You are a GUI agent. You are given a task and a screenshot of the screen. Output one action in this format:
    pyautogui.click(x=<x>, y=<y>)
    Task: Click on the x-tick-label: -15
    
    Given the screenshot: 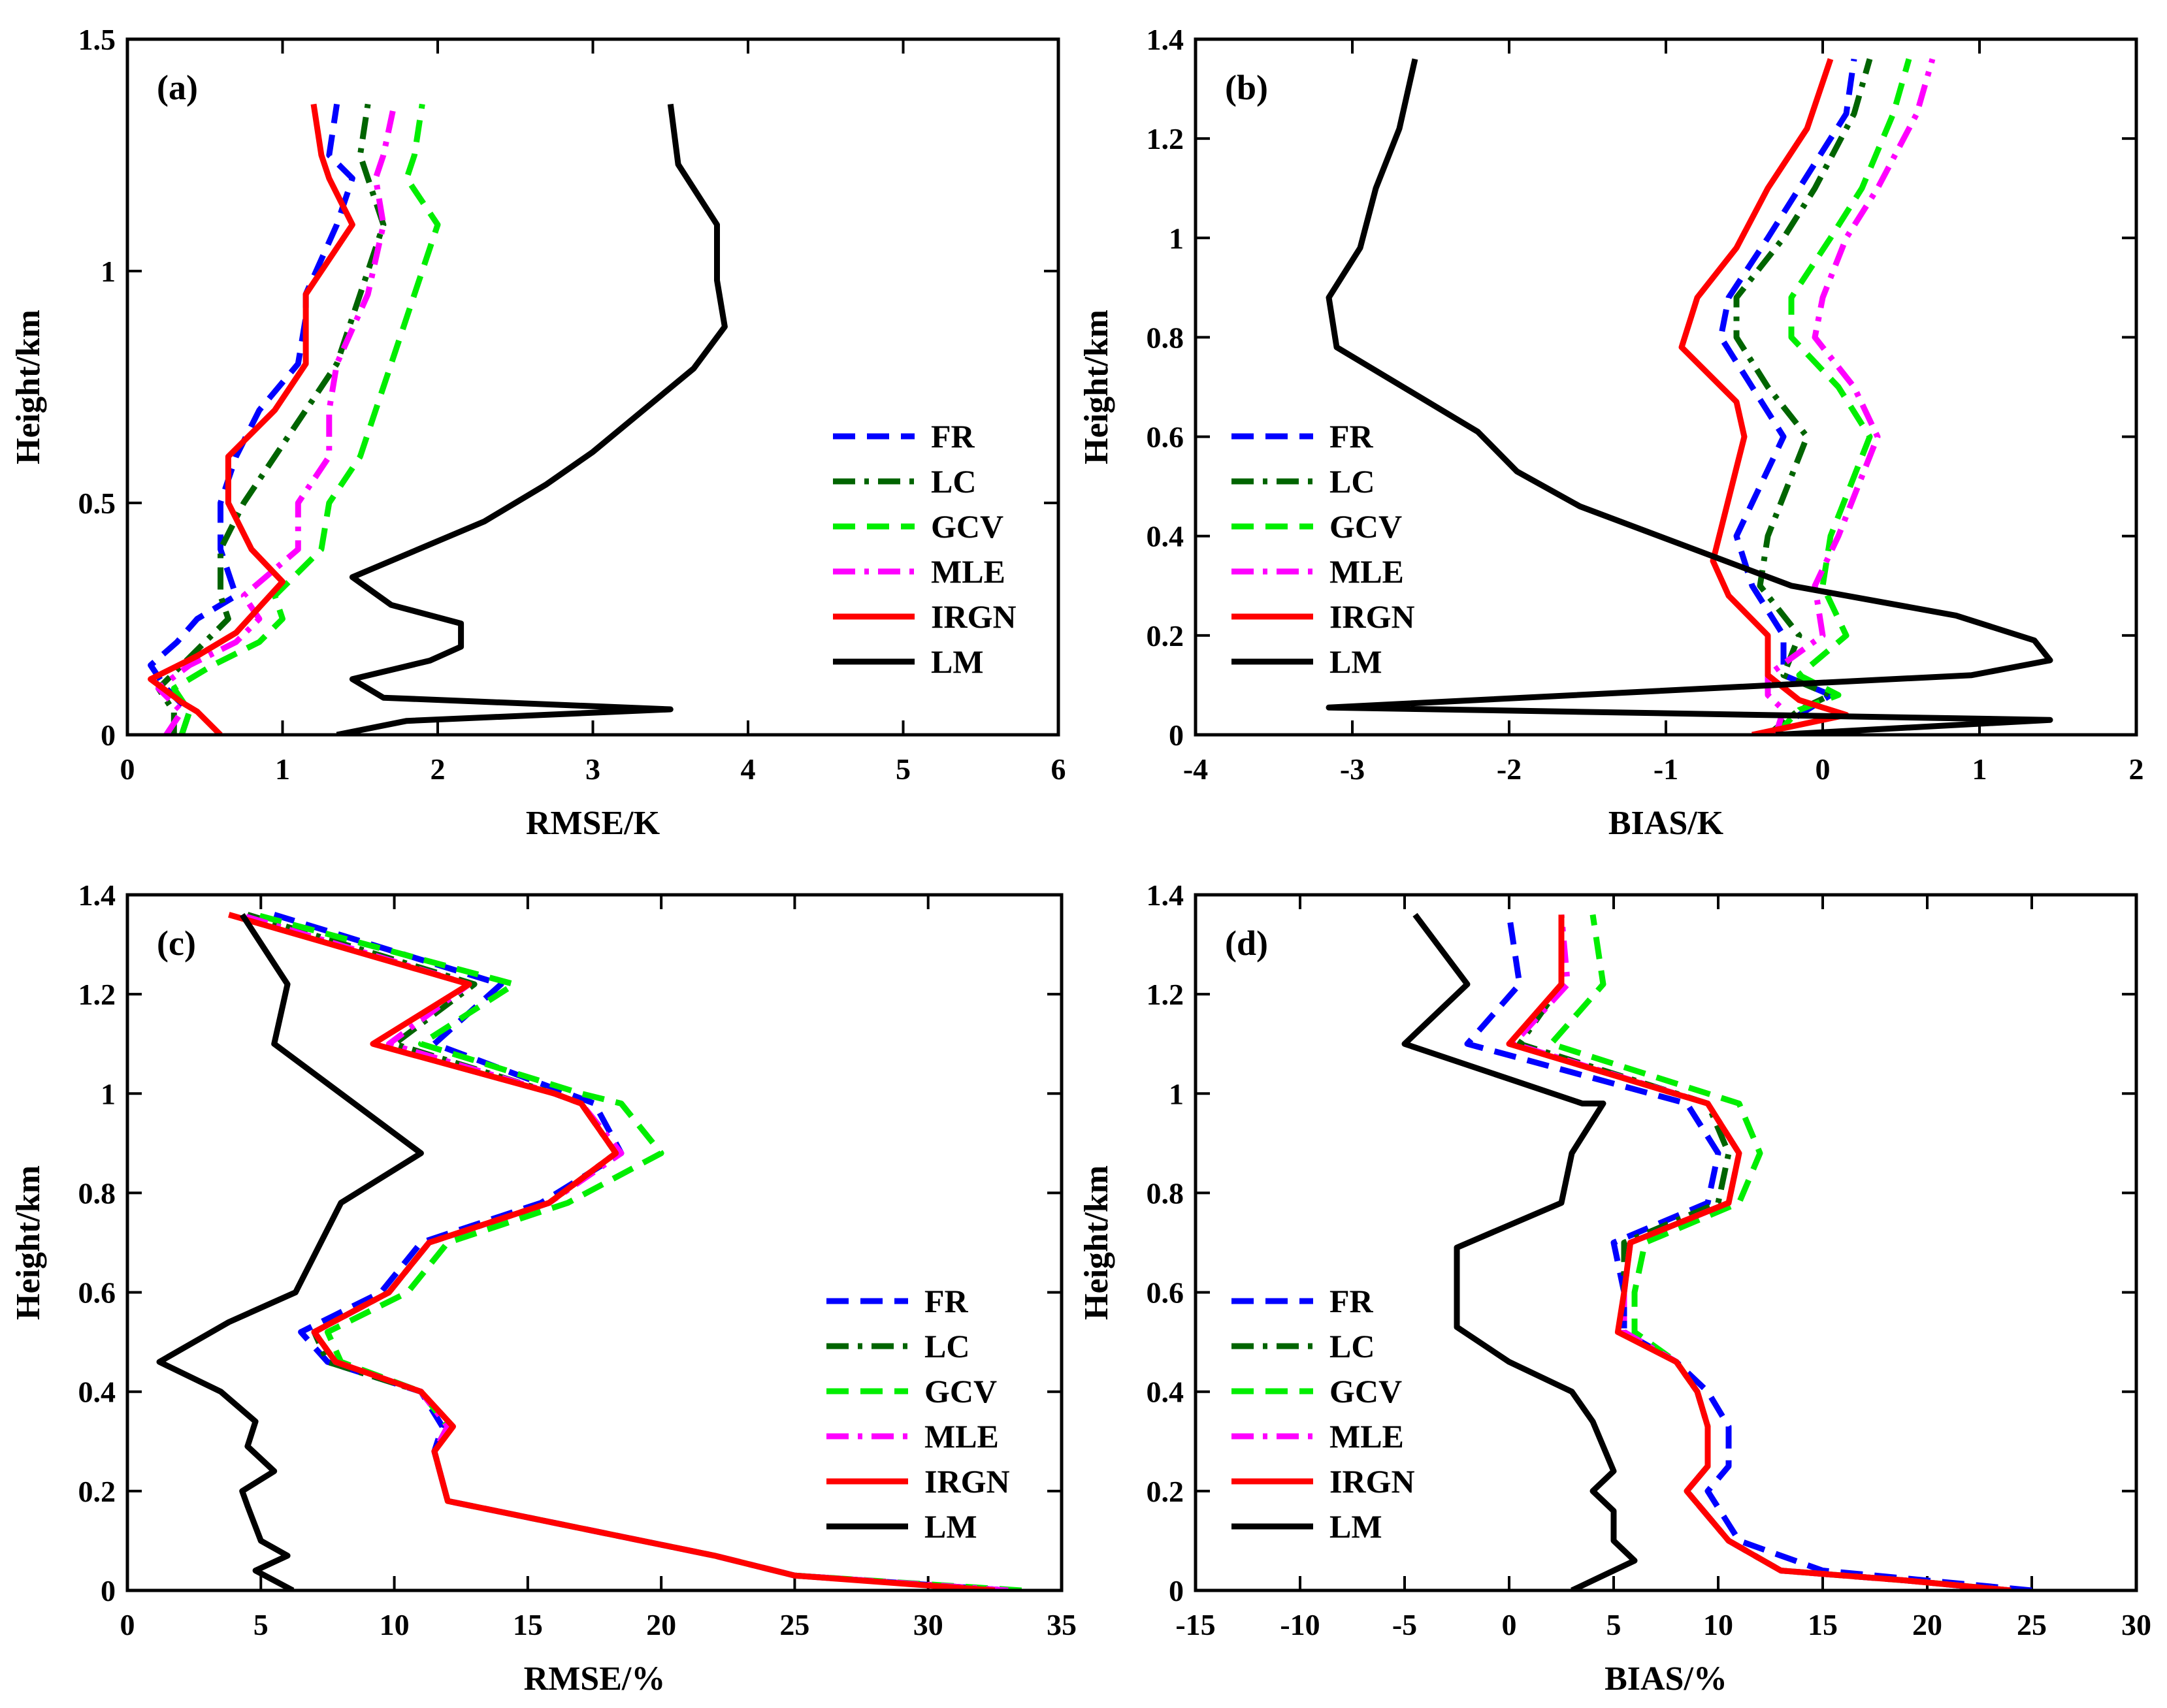 What is the action you would take?
    pyautogui.click(x=1195, y=1624)
    